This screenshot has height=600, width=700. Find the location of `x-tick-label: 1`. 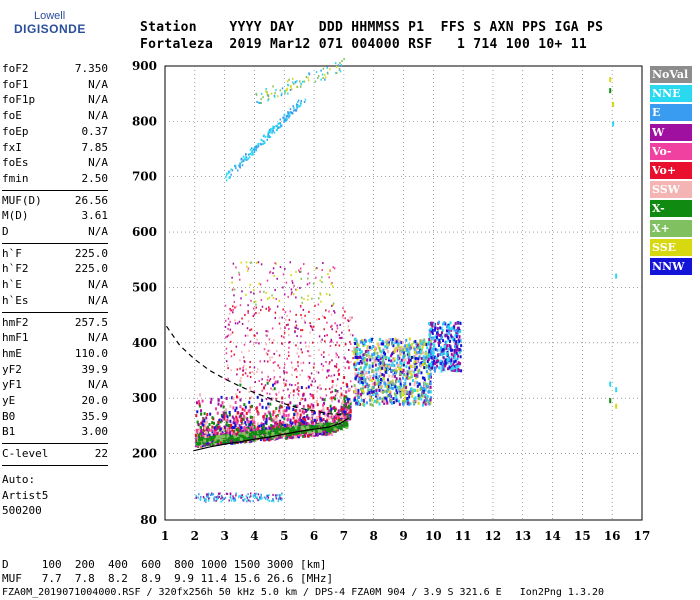

x-tick-label: 1 is located at coordinates (165, 536).